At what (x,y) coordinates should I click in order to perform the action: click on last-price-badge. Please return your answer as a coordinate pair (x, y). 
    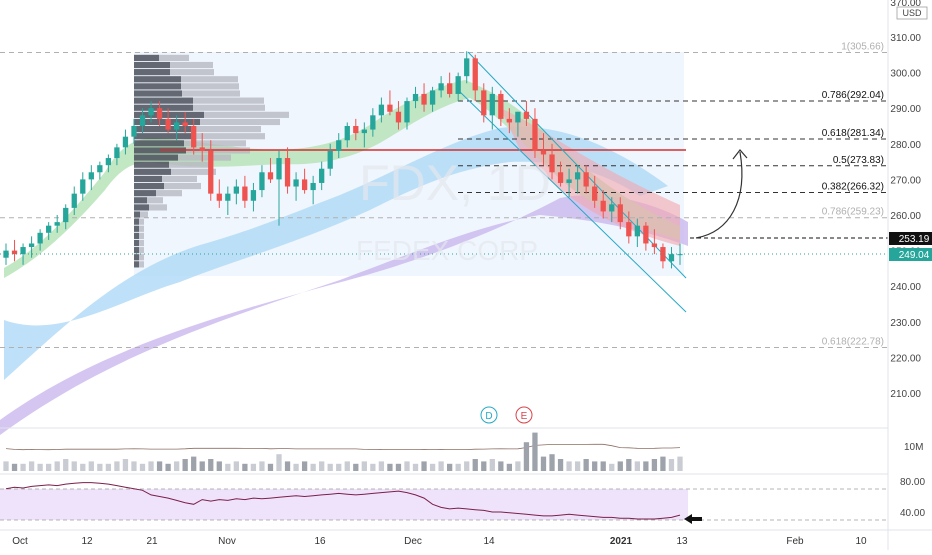
    Looking at the image, I should click on (910, 254).